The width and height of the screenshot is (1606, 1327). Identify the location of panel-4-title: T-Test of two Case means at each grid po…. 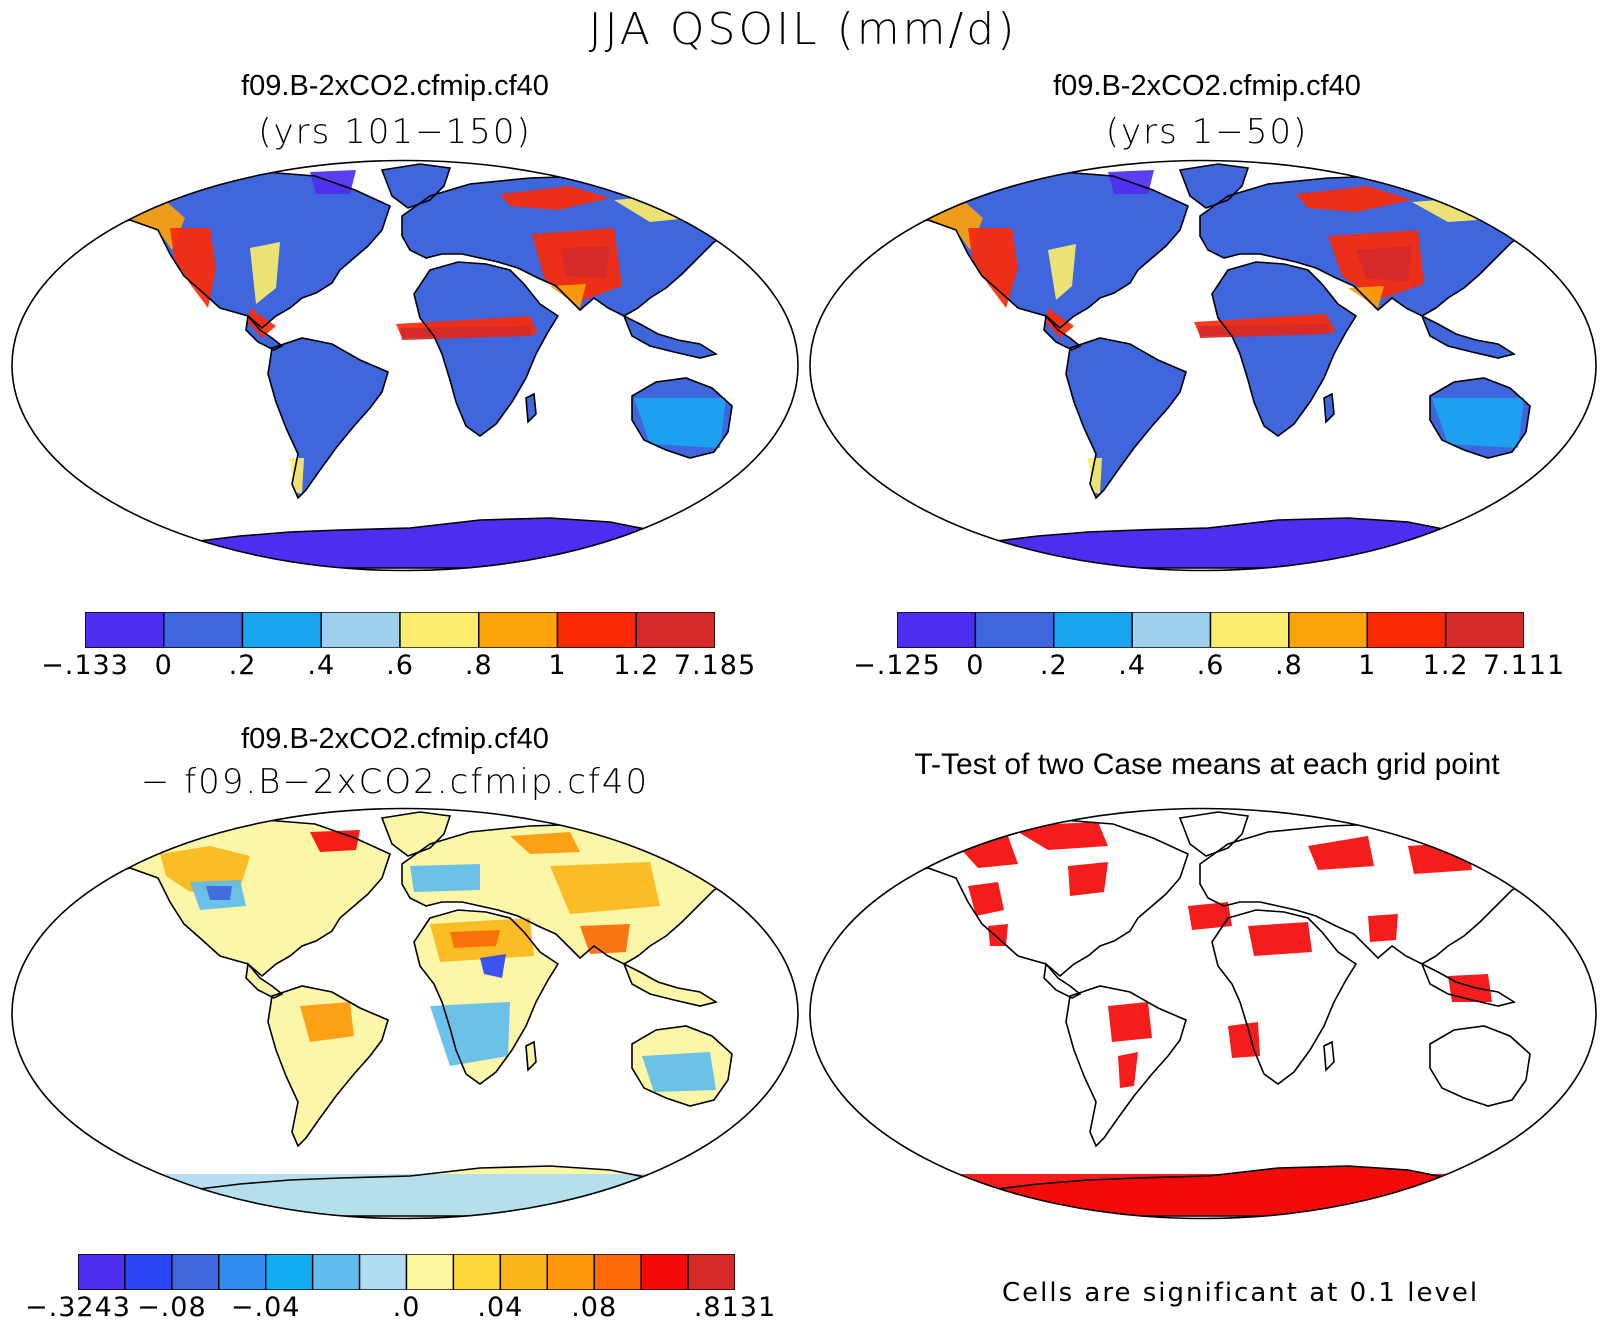
(1207, 764).